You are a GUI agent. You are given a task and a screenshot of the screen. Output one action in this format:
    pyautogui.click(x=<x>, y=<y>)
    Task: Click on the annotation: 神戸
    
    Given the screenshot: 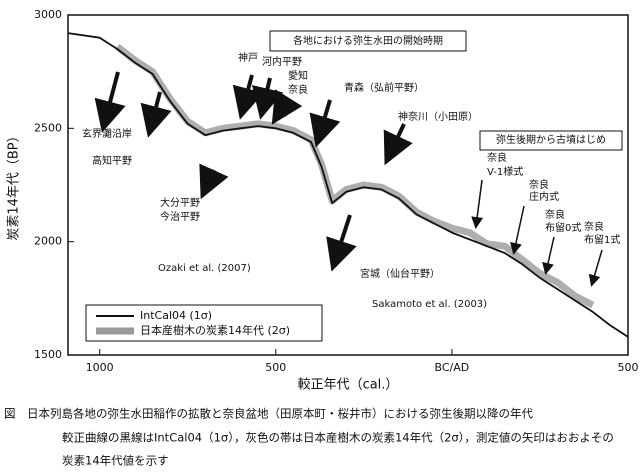 What is the action you would take?
    pyautogui.click(x=248, y=57)
    